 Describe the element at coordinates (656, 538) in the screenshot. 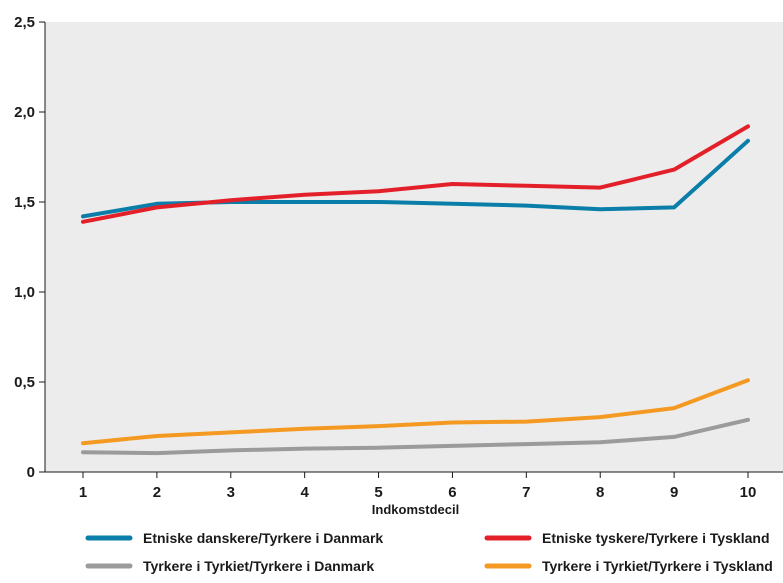

I see `legend-label: Etniske tyskere/Tyrkere i Tyskland` at that location.